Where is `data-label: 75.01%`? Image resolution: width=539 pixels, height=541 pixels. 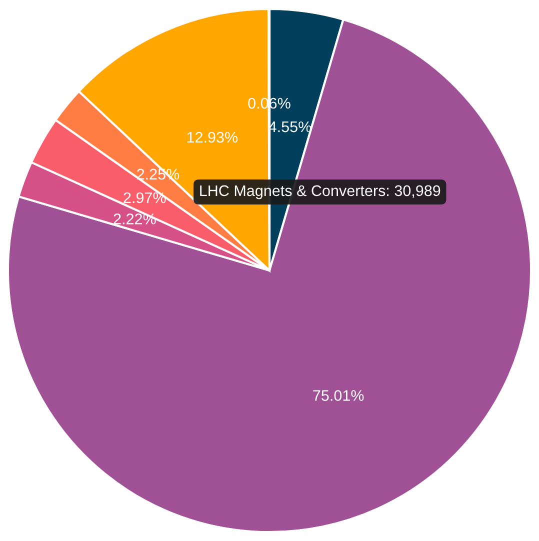
data-label: 75.01% is located at coordinates (338, 395).